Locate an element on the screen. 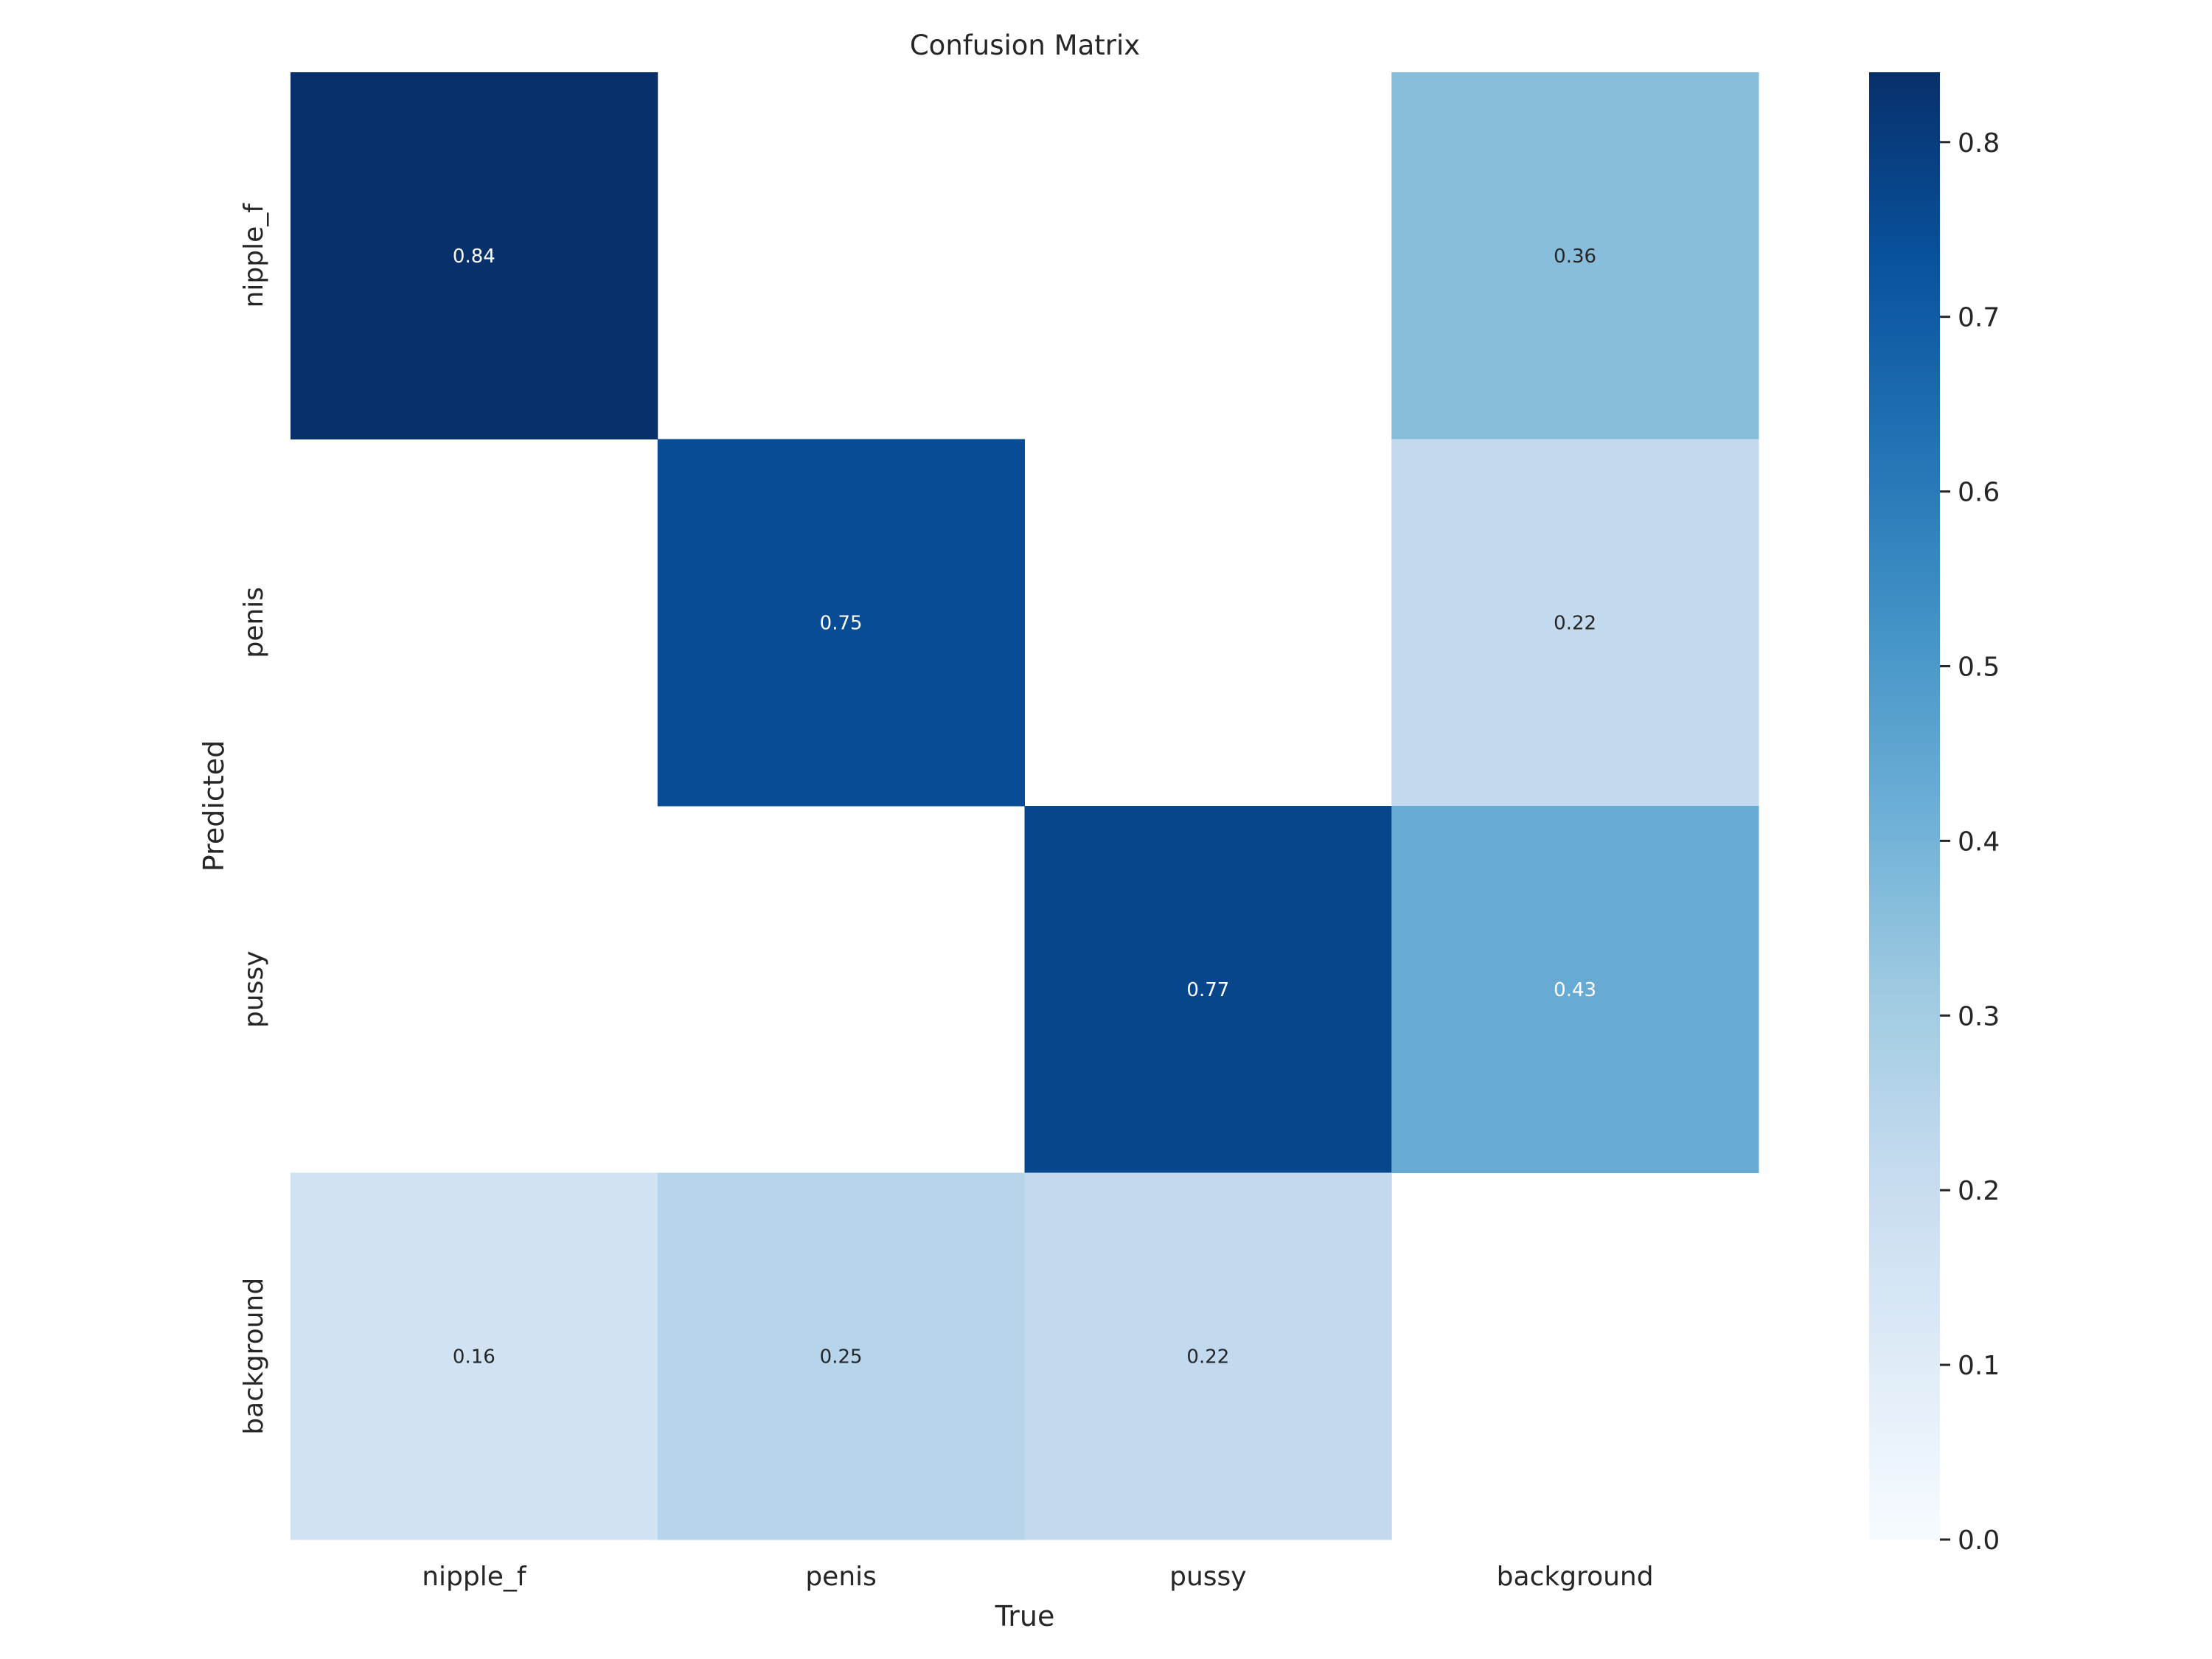  colorbar-tick-label: 0.8 is located at coordinates (1979, 143).